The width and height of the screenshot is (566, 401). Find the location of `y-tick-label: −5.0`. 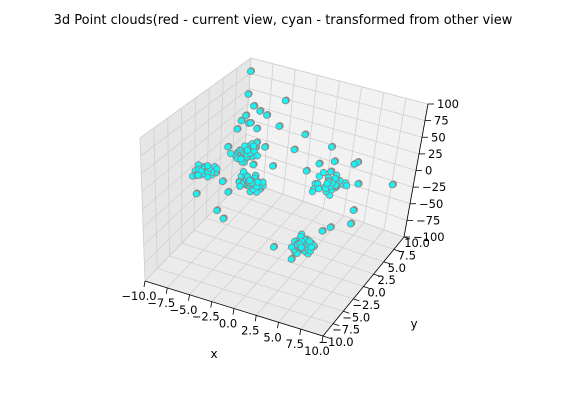

y-tick-label: −5.0 is located at coordinates (356, 317).